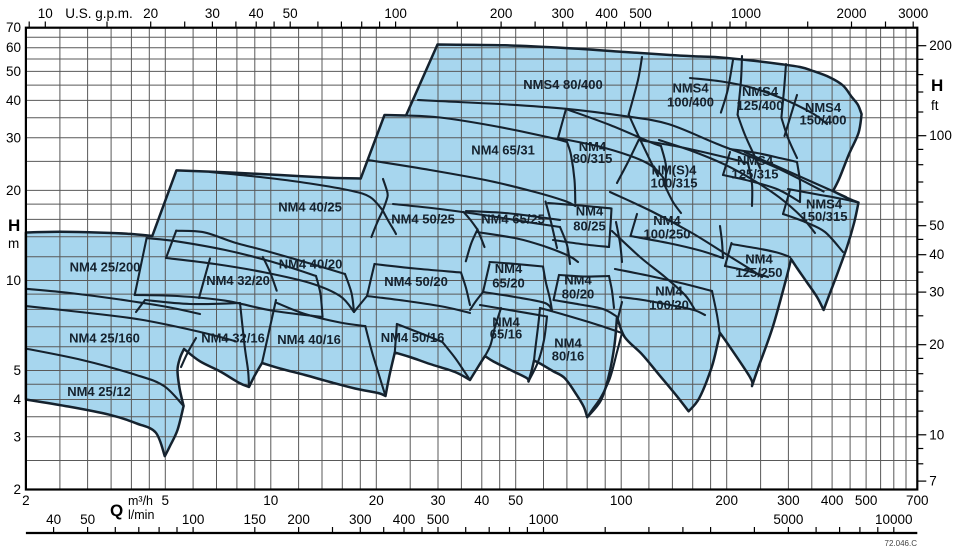 The width and height of the screenshot is (959, 554). I want to click on svg-text: NM4 50/25, so click(423, 219).